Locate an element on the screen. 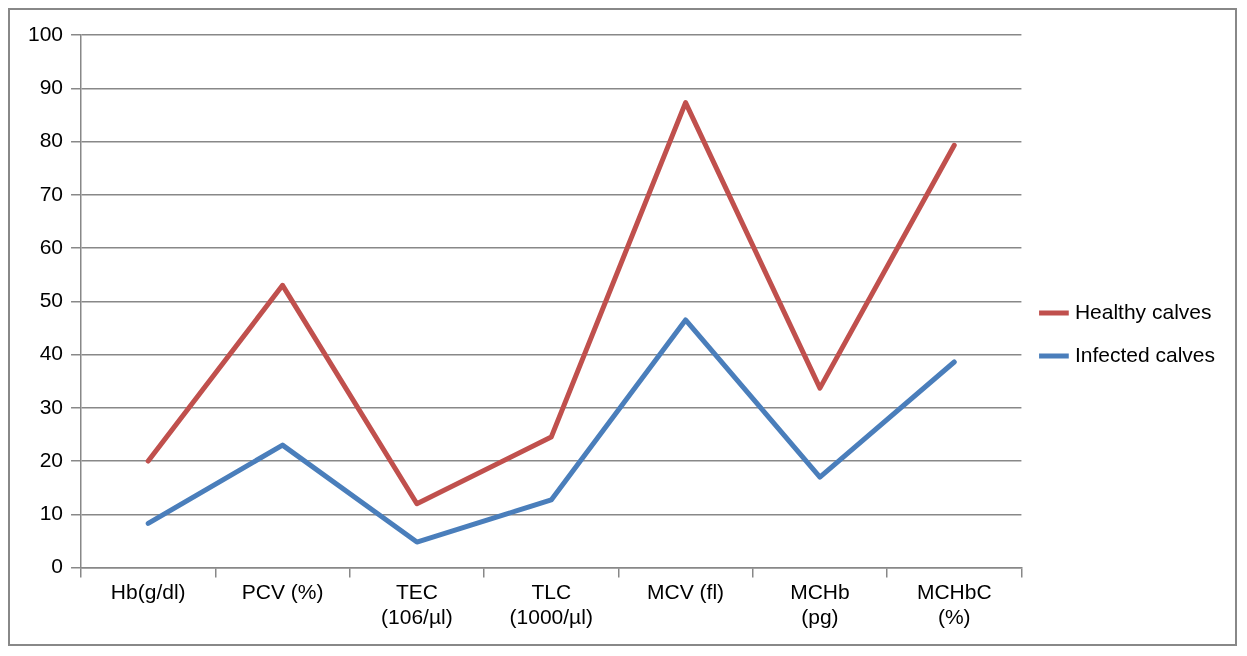  y-tick-label: 40 is located at coordinates (51, 353).